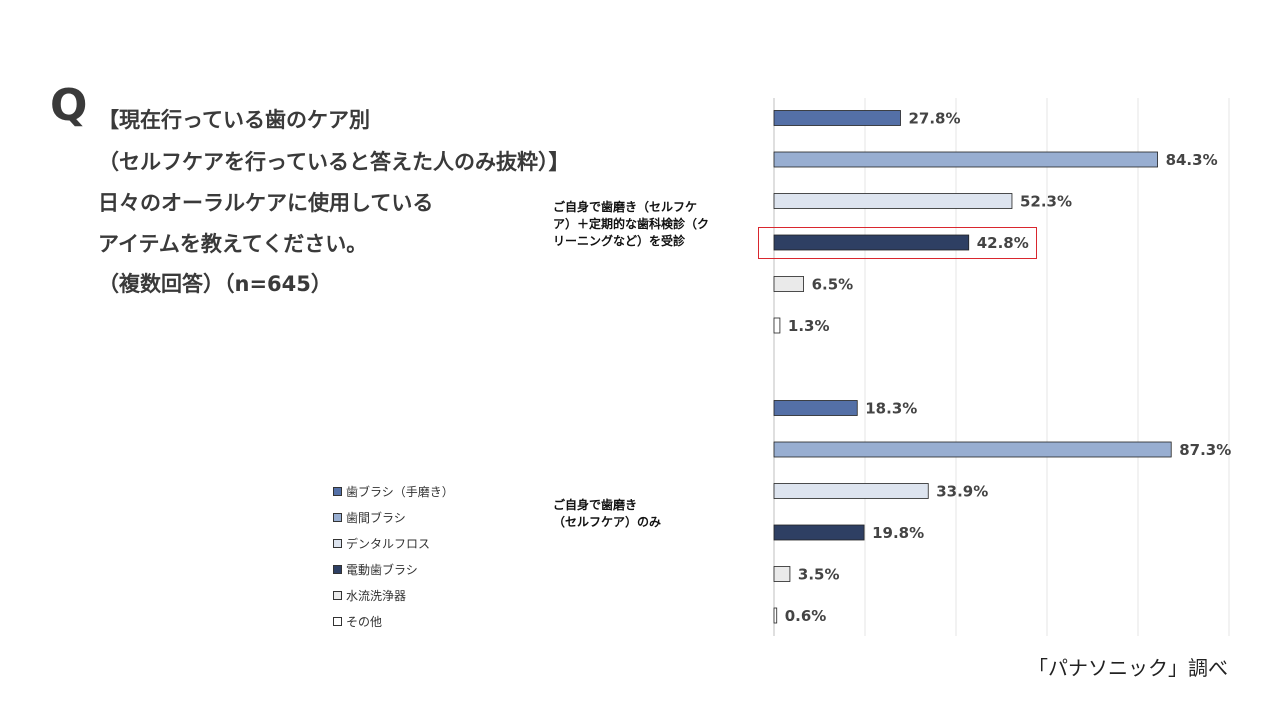 The width and height of the screenshot is (1280, 720). Describe the element at coordinates (631, 224) in the screenshot. I see `group-label-line: ア）＋定期的な歯科検診（ク` at that location.